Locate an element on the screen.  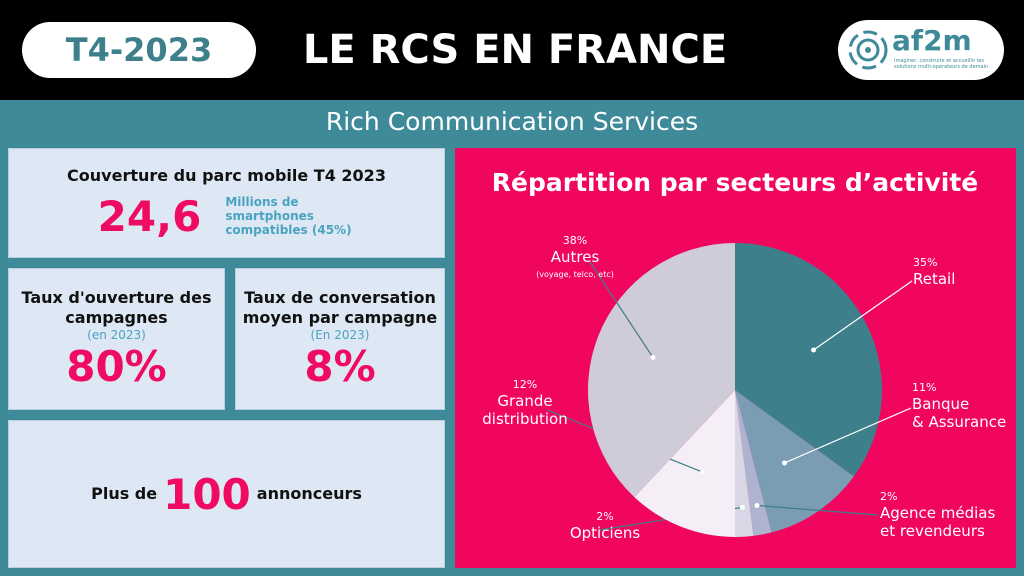
category-line: Retail is located at coordinates (934, 279).